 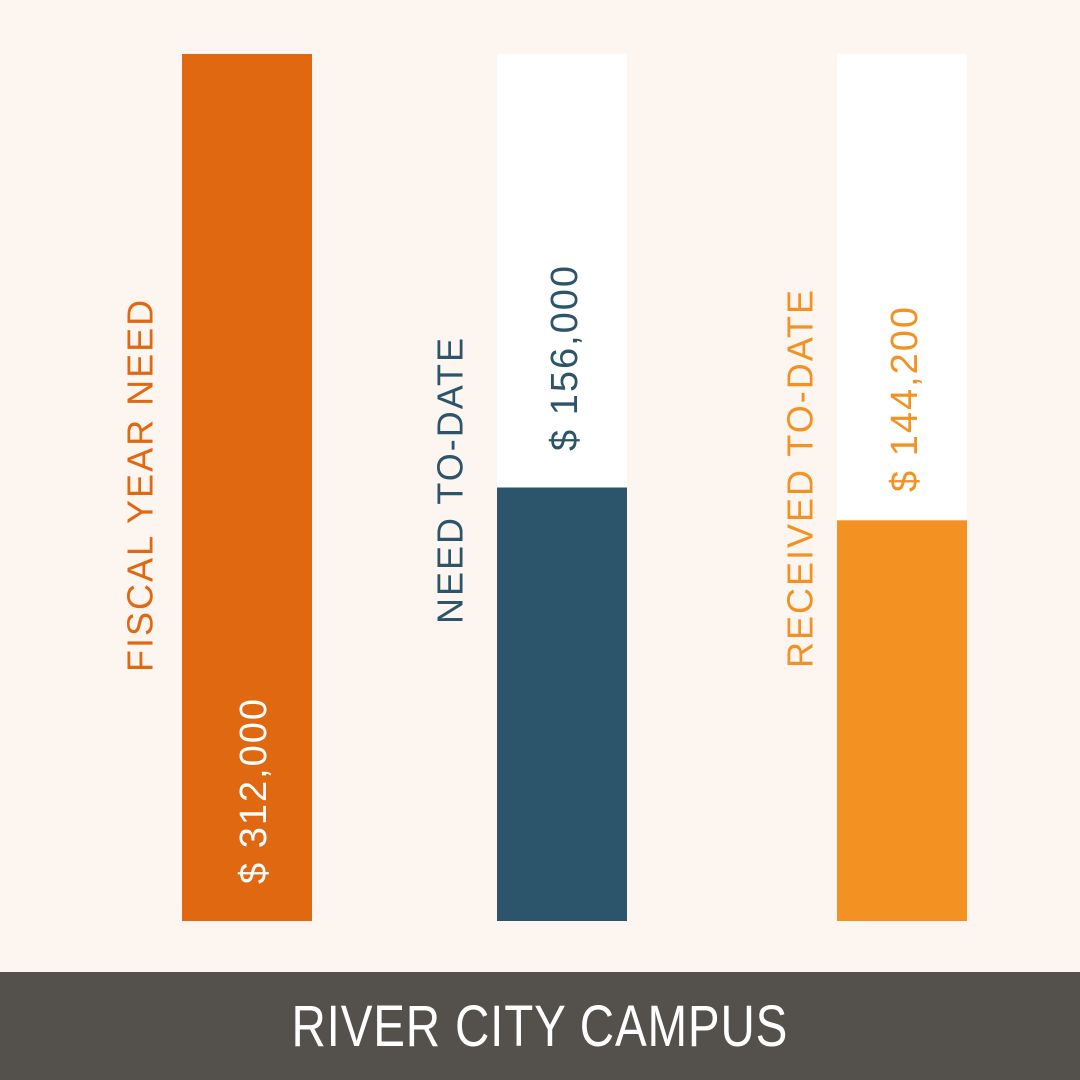 What do you see at coordinates (905, 398) in the screenshot?
I see `value-label-received-to-date: $ 144,200` at bounding box center [905, 398].